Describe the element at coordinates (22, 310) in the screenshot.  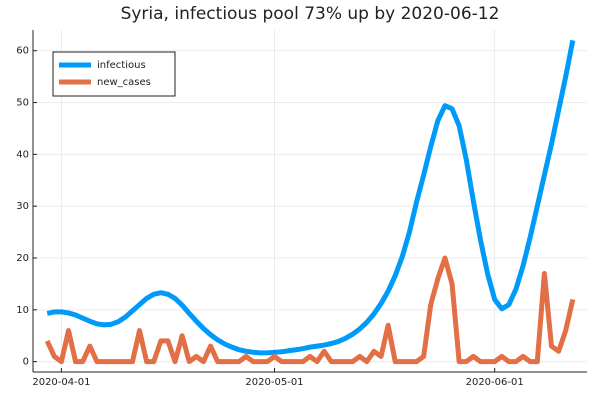
I see `y-tick-label: 10` at that location.